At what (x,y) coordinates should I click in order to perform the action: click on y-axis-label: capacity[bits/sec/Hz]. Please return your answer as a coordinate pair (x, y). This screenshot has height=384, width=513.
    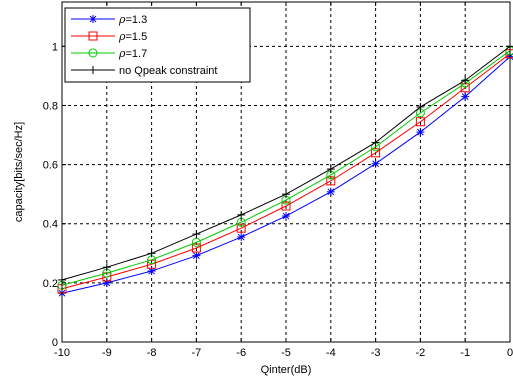
    Looking at the image, I should click on (19, 172).